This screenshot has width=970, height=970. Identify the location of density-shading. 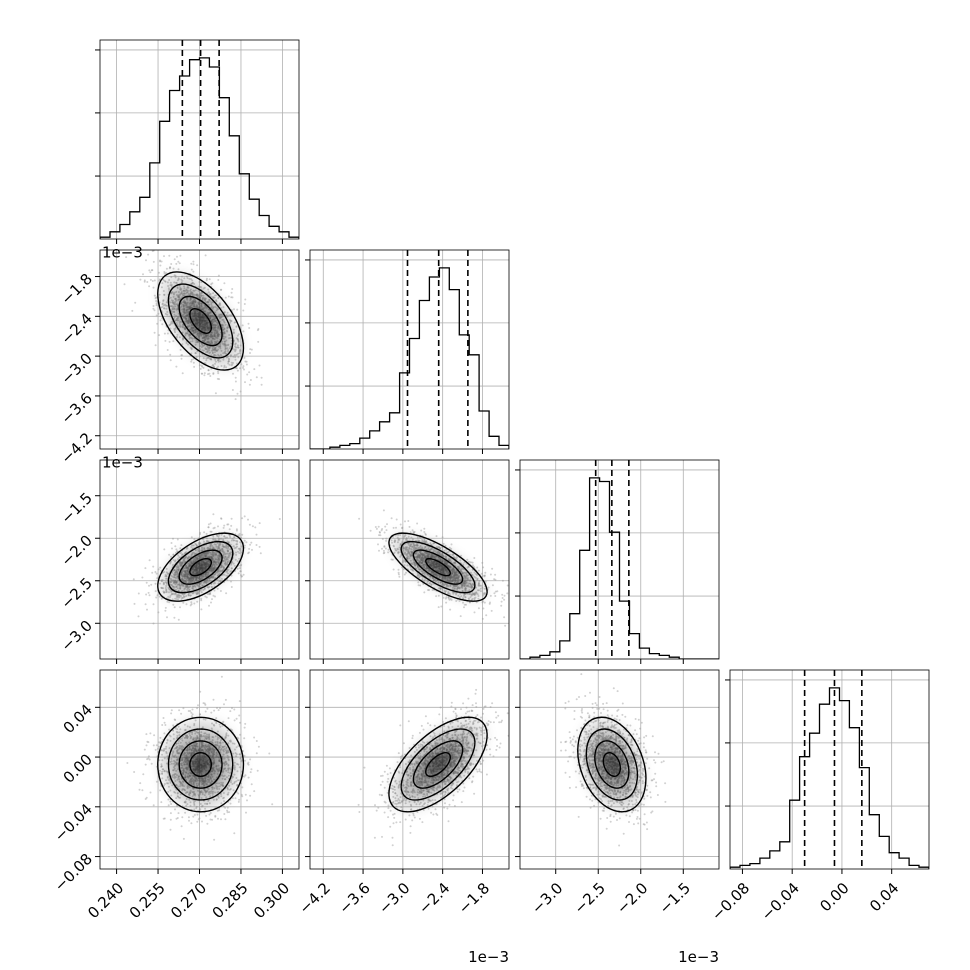
(438, 567).